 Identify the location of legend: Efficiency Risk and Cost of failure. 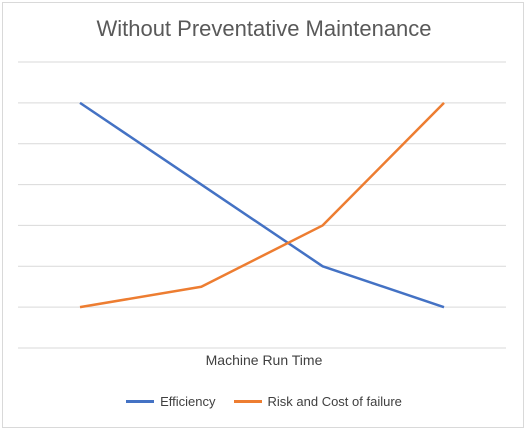
(264, 401).